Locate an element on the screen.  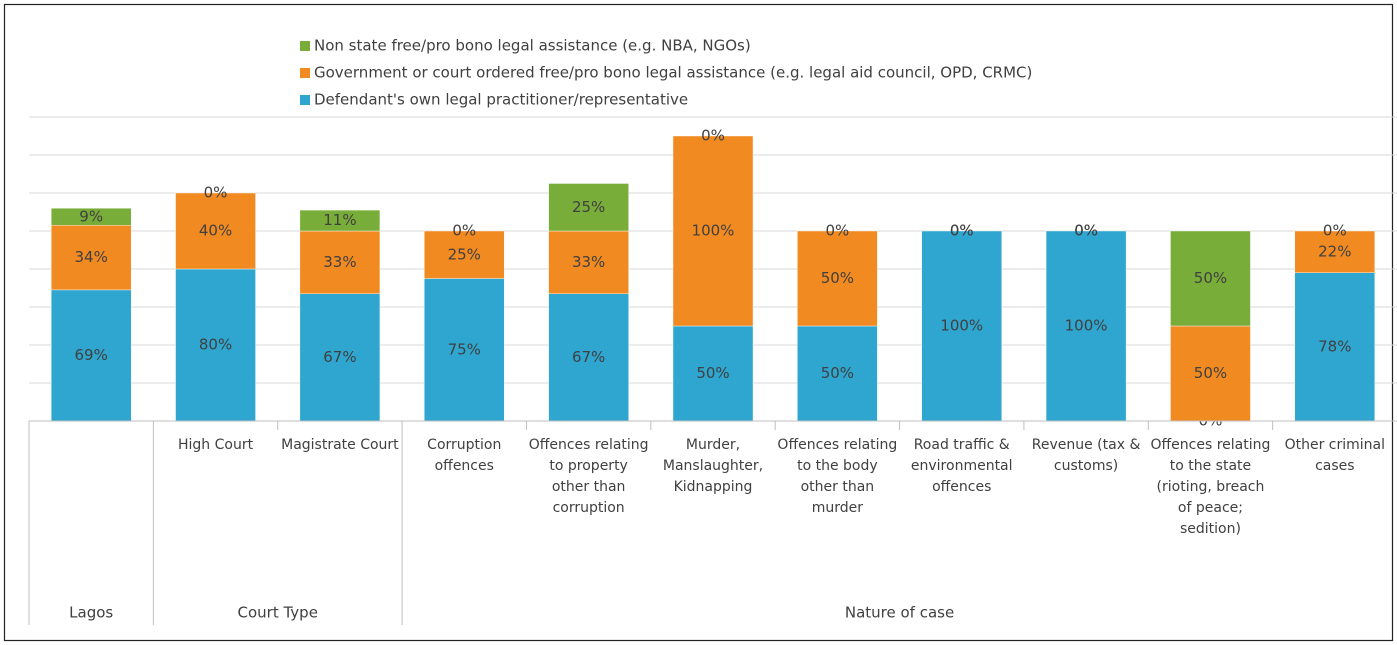
data-label: 78% is located at coordinates (1334, 346).